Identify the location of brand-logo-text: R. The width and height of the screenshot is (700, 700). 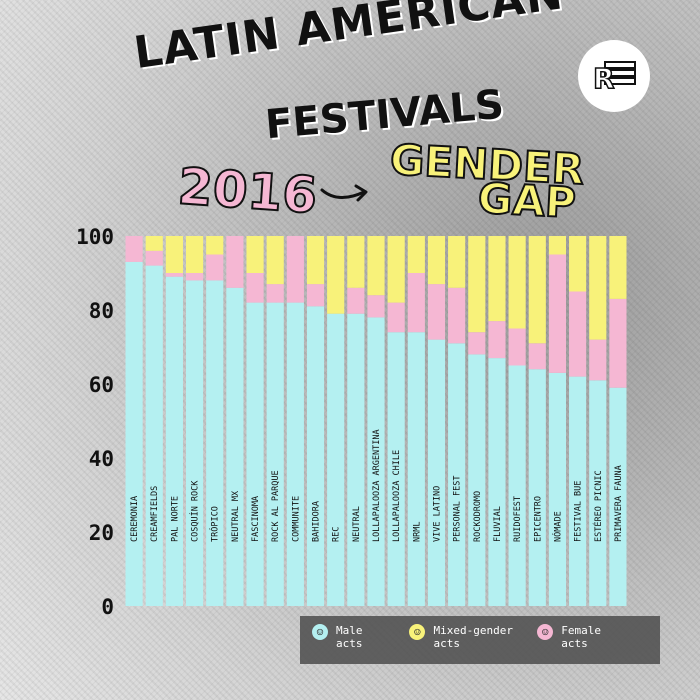
(604, 78).